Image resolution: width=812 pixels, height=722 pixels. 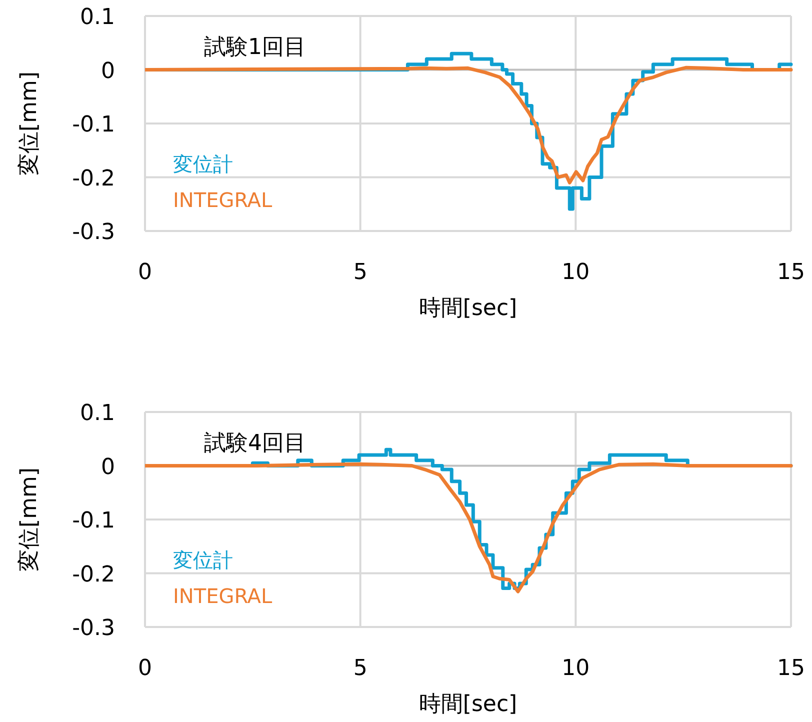 What do you see at coordinates (255, 47) in the screenshot?
I see `text: 試験1回目` at bounding box center [255, 47].